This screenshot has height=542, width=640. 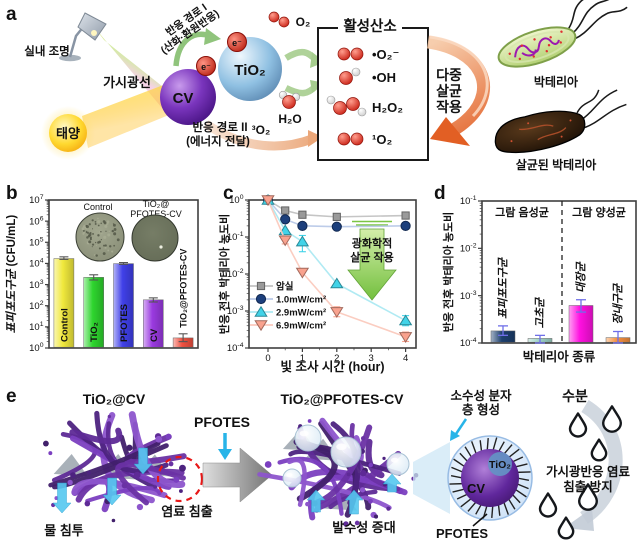 I want to click on bar-label-0: 표피포도구균, so click(x=503, y=287).